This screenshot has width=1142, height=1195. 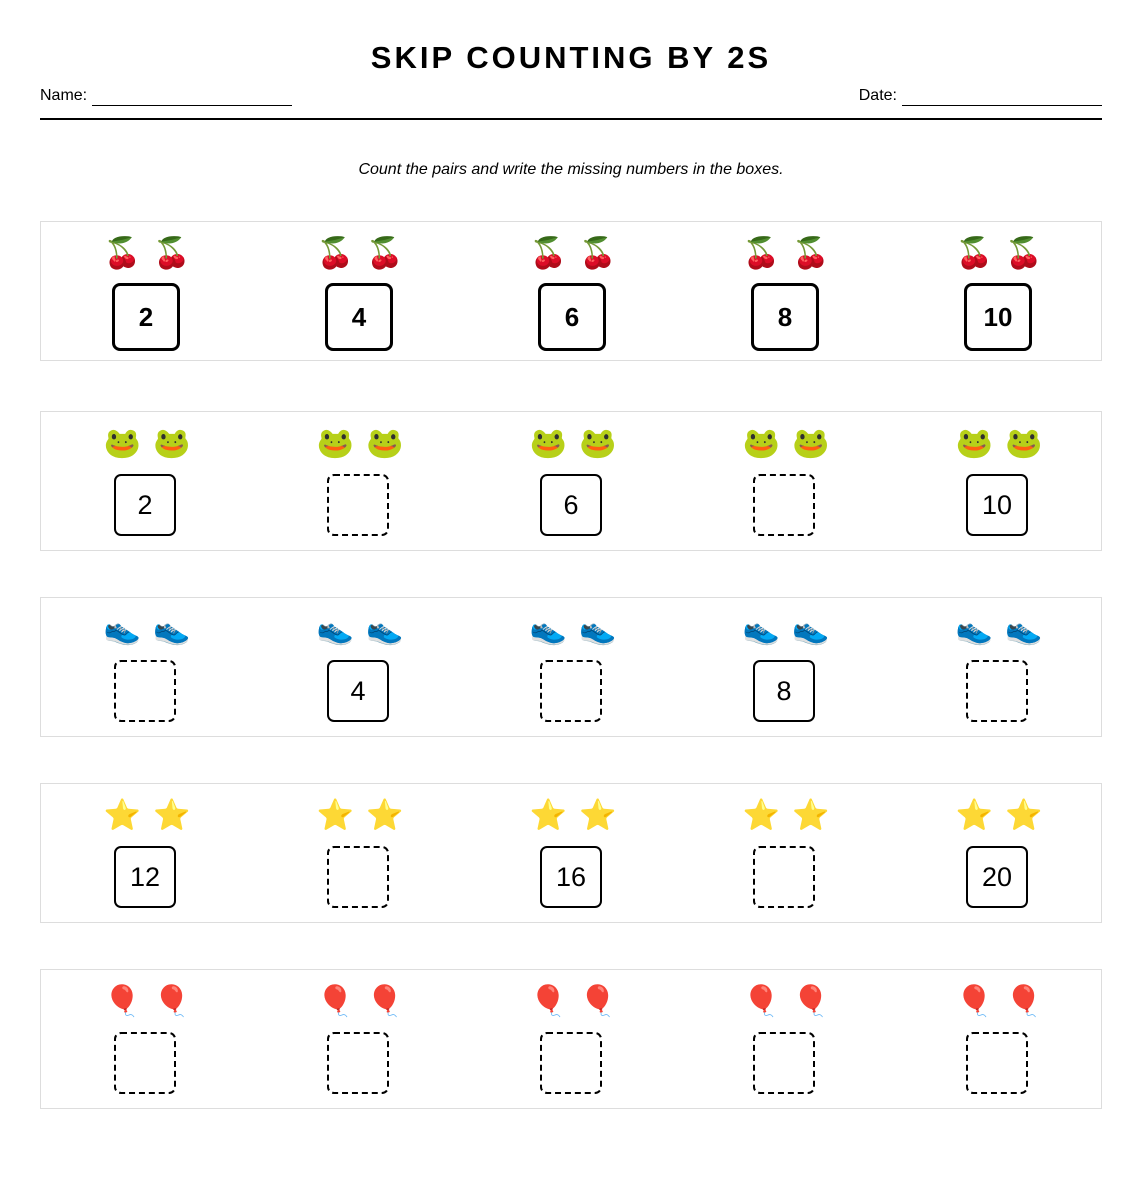 I want to click on count-cell: ⭐ ⭐ 20, so click(x=999, y=853).